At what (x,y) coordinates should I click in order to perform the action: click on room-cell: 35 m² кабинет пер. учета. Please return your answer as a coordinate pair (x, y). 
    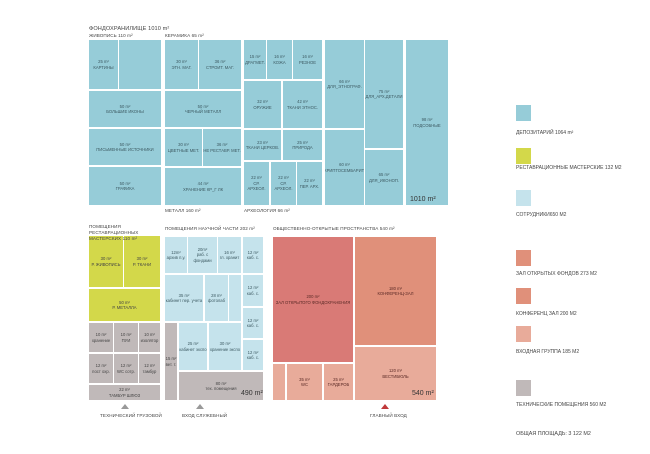
    Looking at the image, I should click on (184, 298).